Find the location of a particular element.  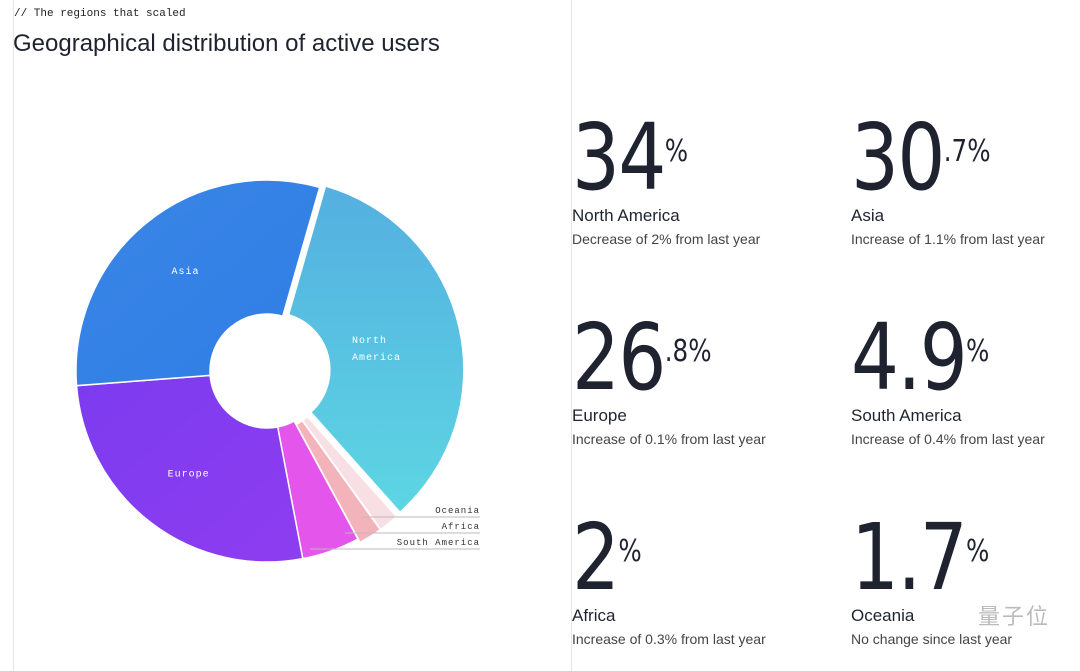

stat-value: 30.7% is located at coordinates (921, 158).